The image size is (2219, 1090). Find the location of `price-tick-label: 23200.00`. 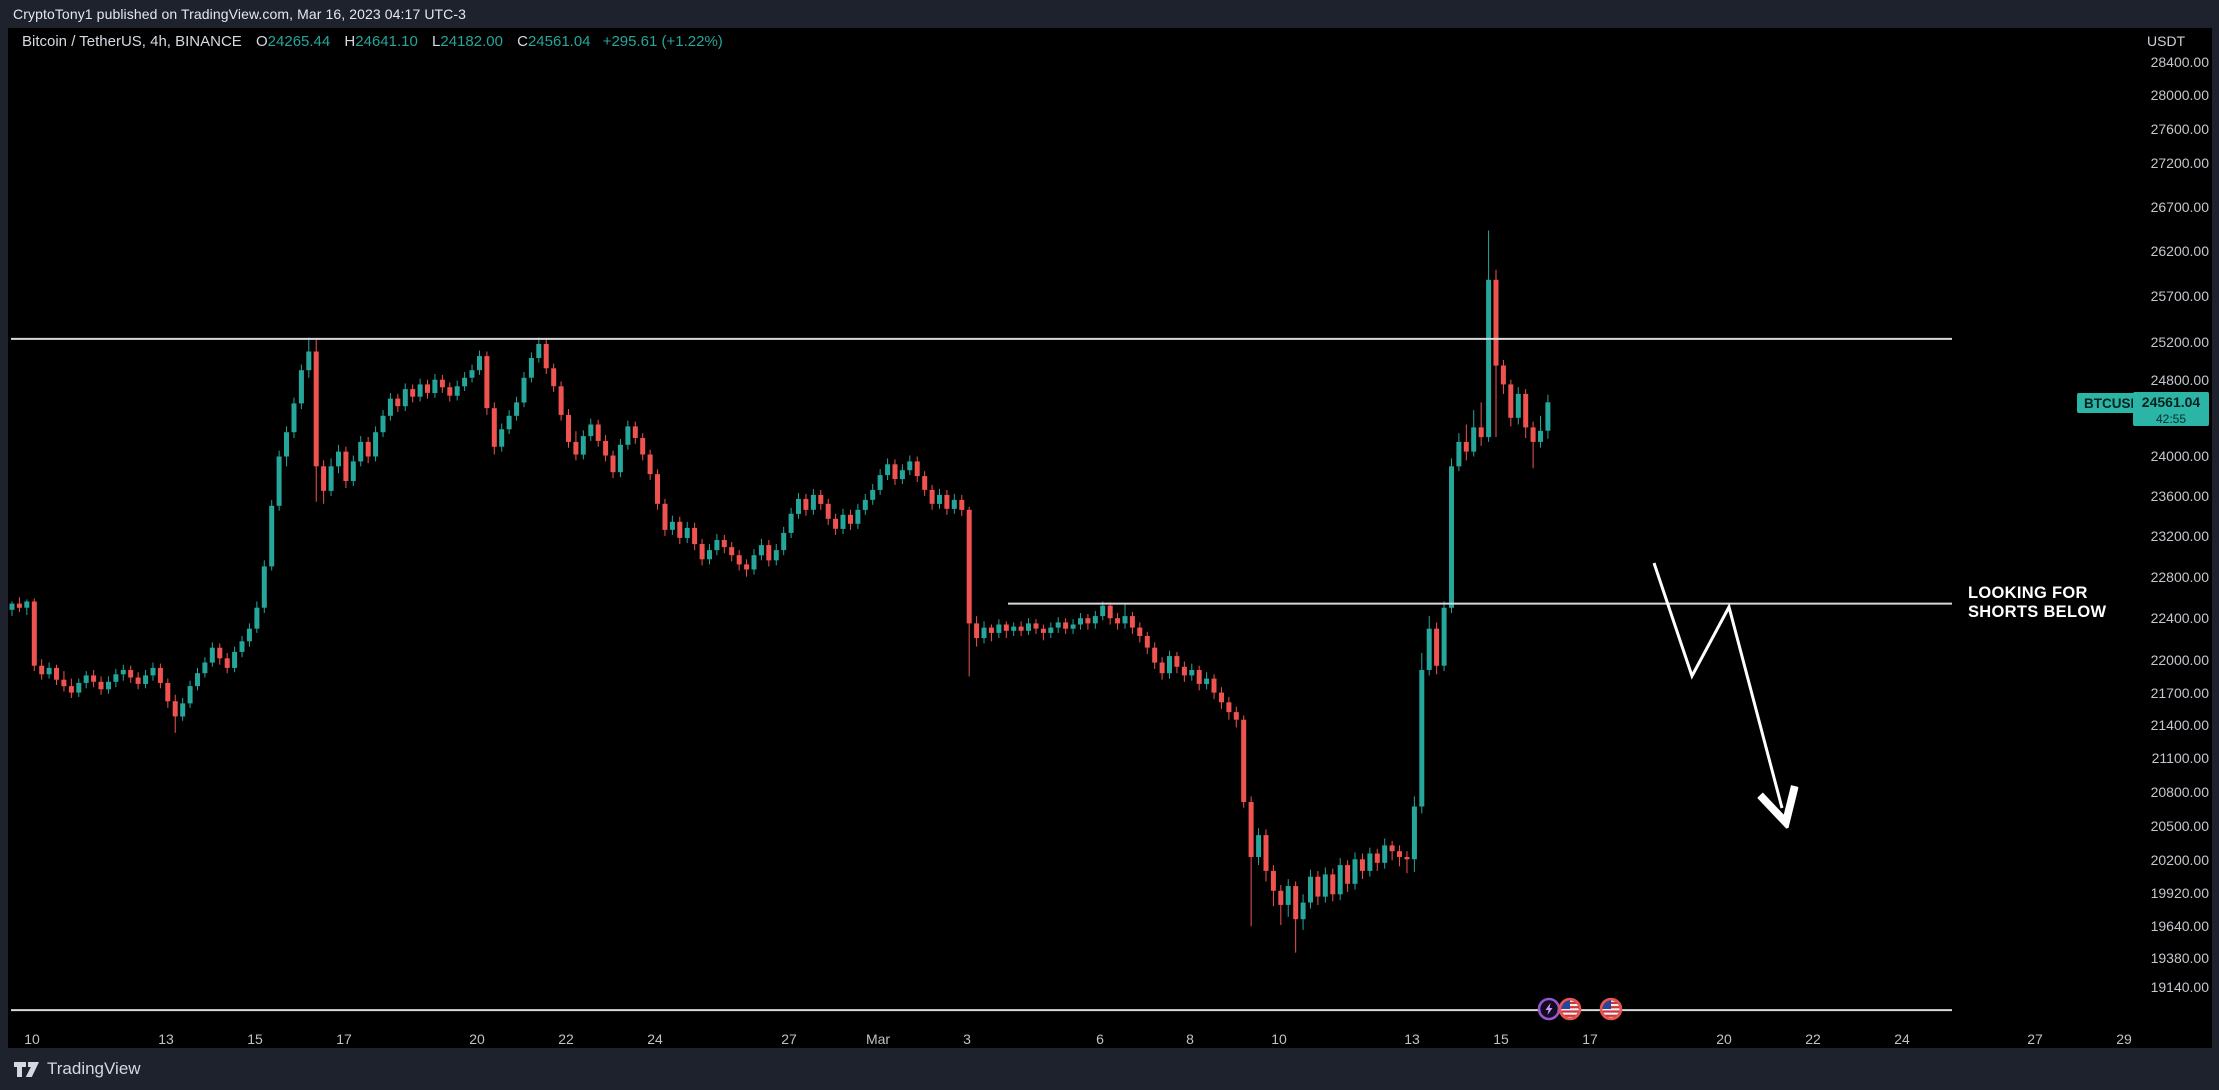

price-tick-label: 23200.00 is located at coordinates (2179, 536).